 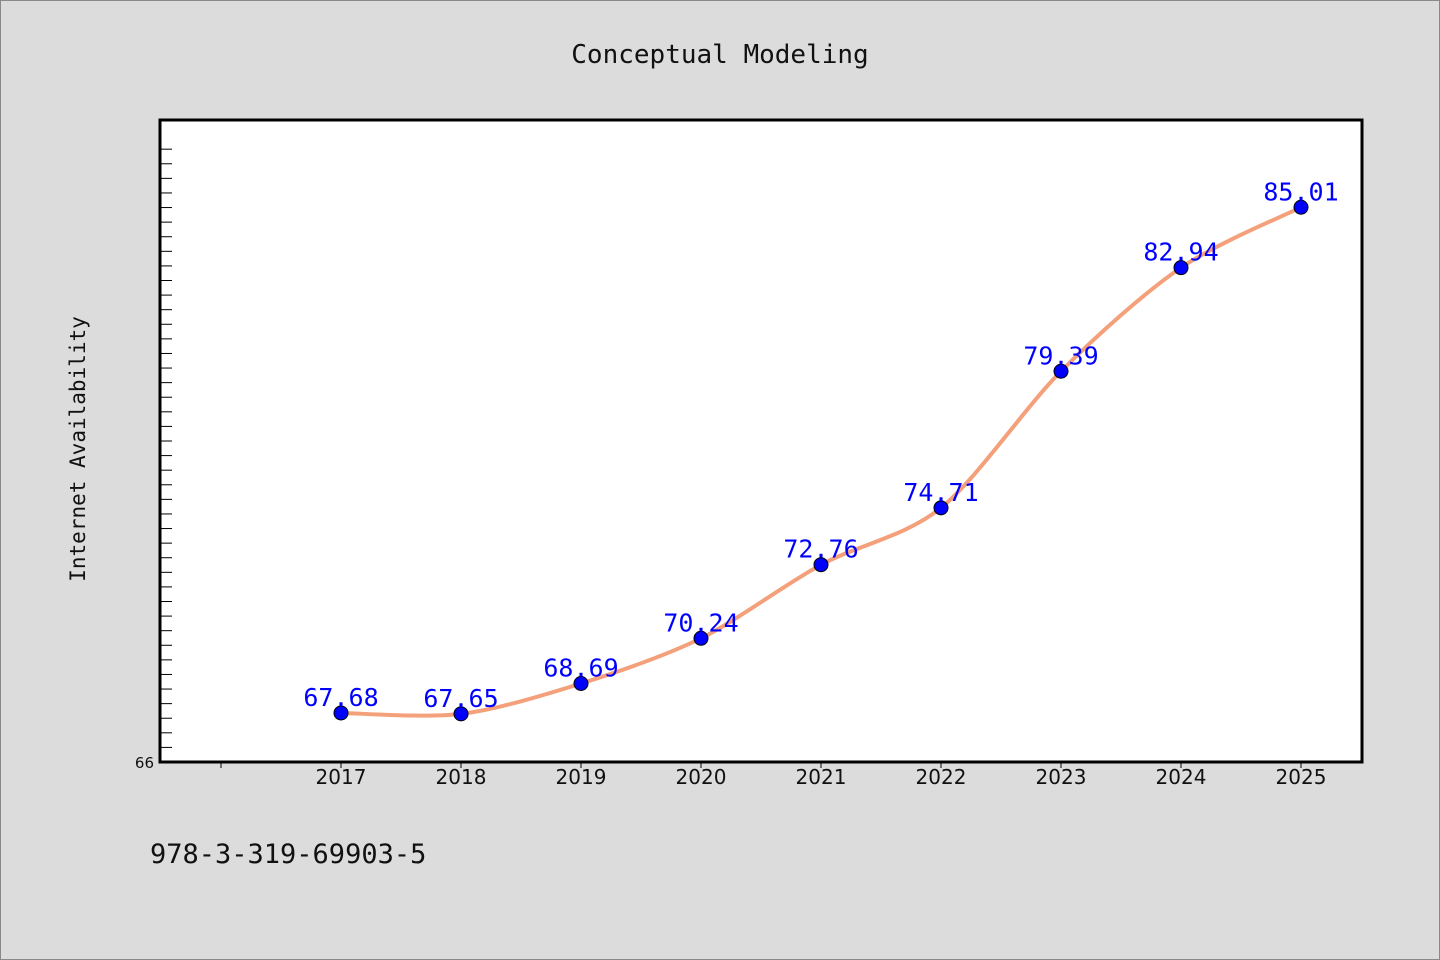 What do you see at coordinates (773, 775) in the screenshot?
I see `x-ticks: 2017 2018 2019 2020 2021 2022 2023 2024 2025` at bounding box center [773, 775].